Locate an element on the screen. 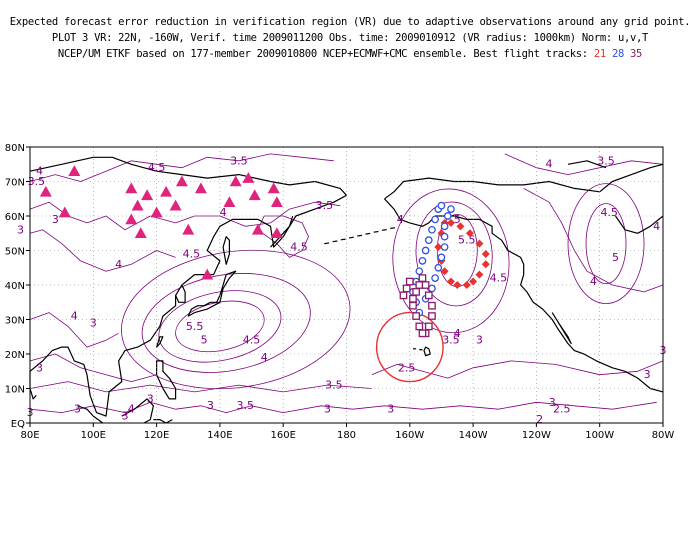 This screenshot has height=540, width=700. contour-label: 5.5 is located at coordinates (195, 326).